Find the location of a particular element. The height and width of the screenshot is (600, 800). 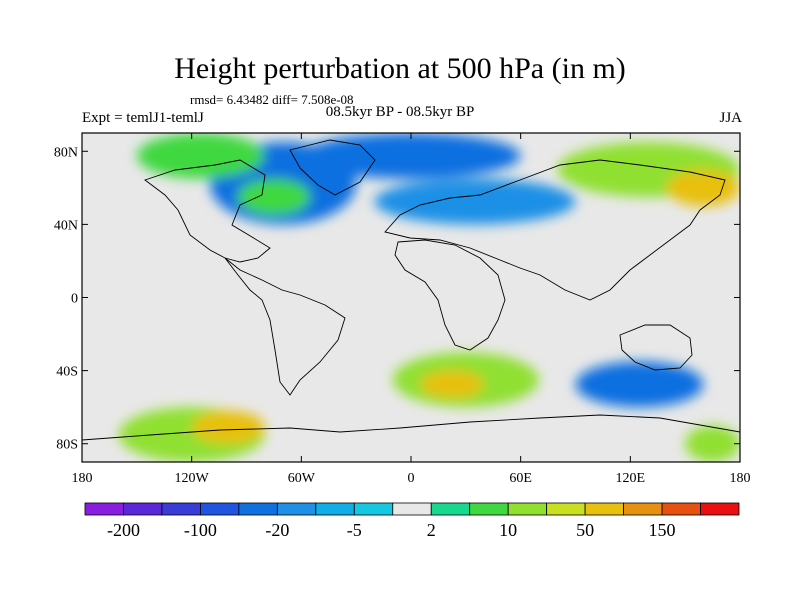

y-tick-label: 0 is located at coordinates (74, 299).